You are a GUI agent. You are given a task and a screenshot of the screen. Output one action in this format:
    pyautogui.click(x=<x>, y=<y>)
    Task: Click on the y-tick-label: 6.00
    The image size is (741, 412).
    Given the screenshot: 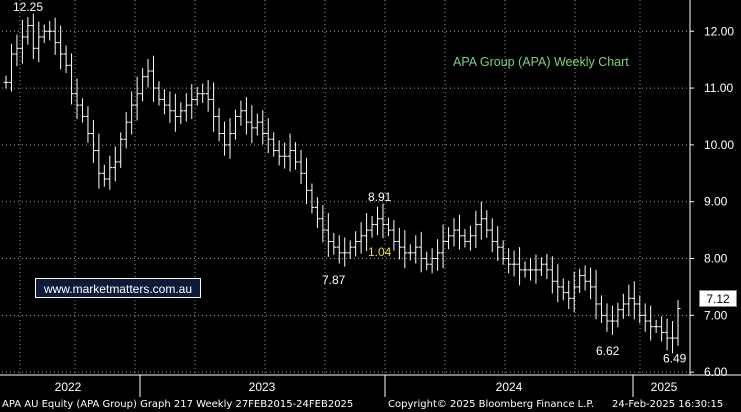 What is the action you would take?
    pyautogui.click(x=716, y=372)
    